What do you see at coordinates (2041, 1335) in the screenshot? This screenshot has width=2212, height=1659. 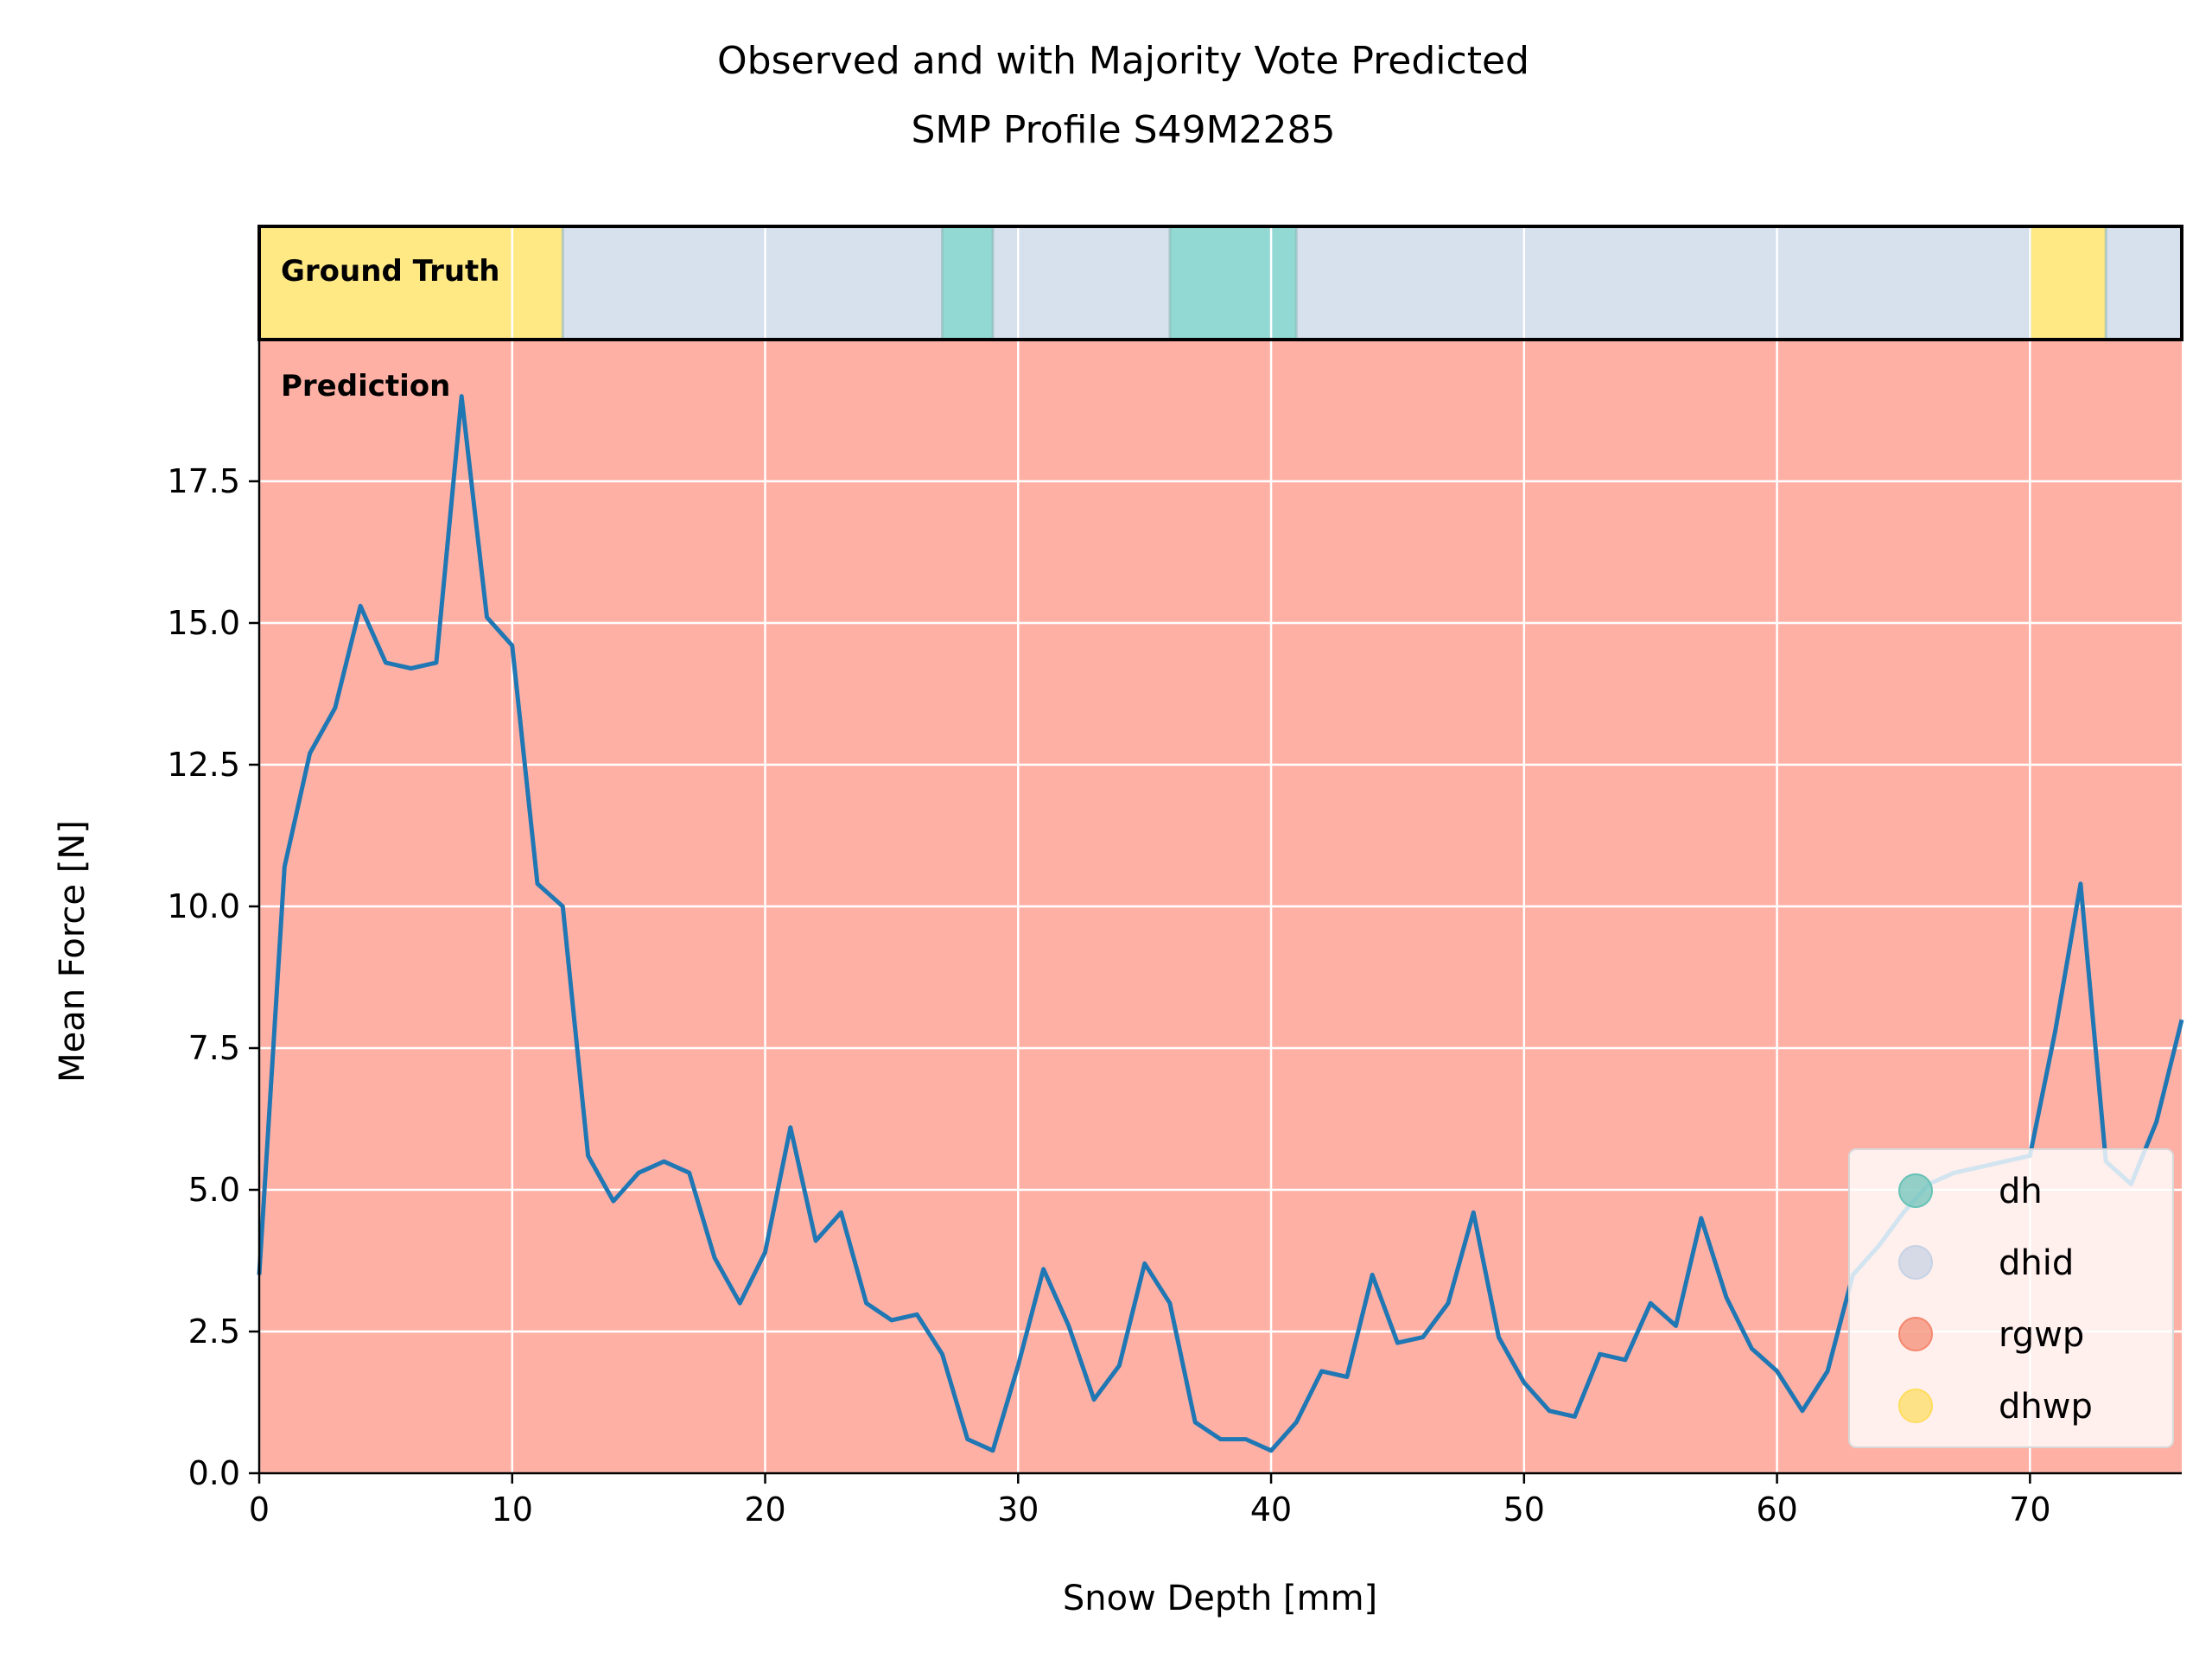 I see `legend-label-rgwp: rgwp` at bounding box center [2041, 1335].